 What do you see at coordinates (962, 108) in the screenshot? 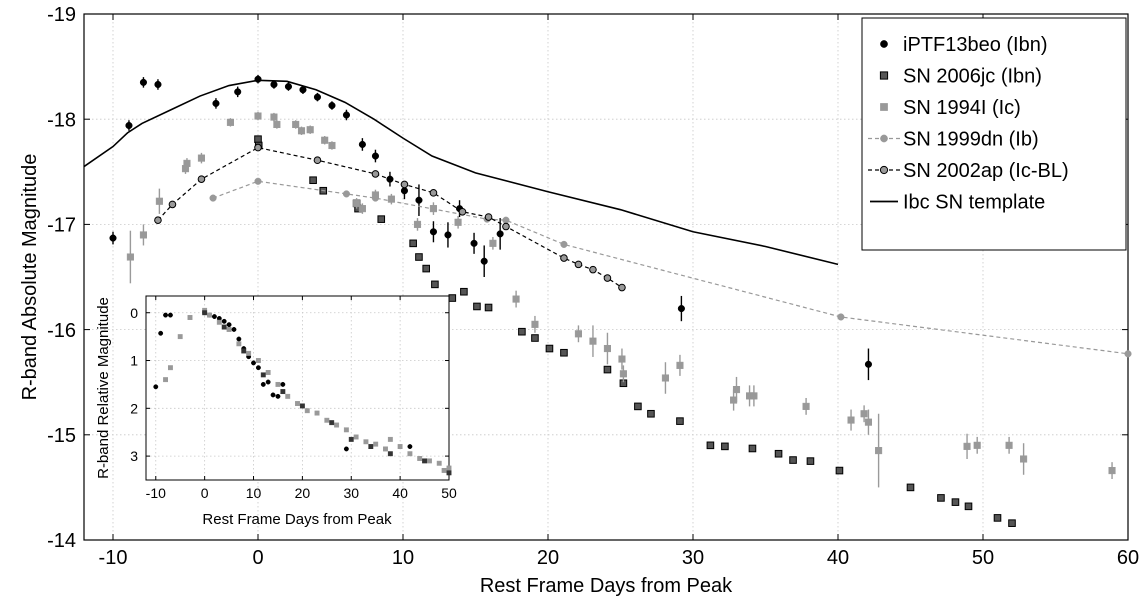
I see `legend-sn-1994i-ic-label: SN 1994I (Ic)` at bounding box center [962, 108].